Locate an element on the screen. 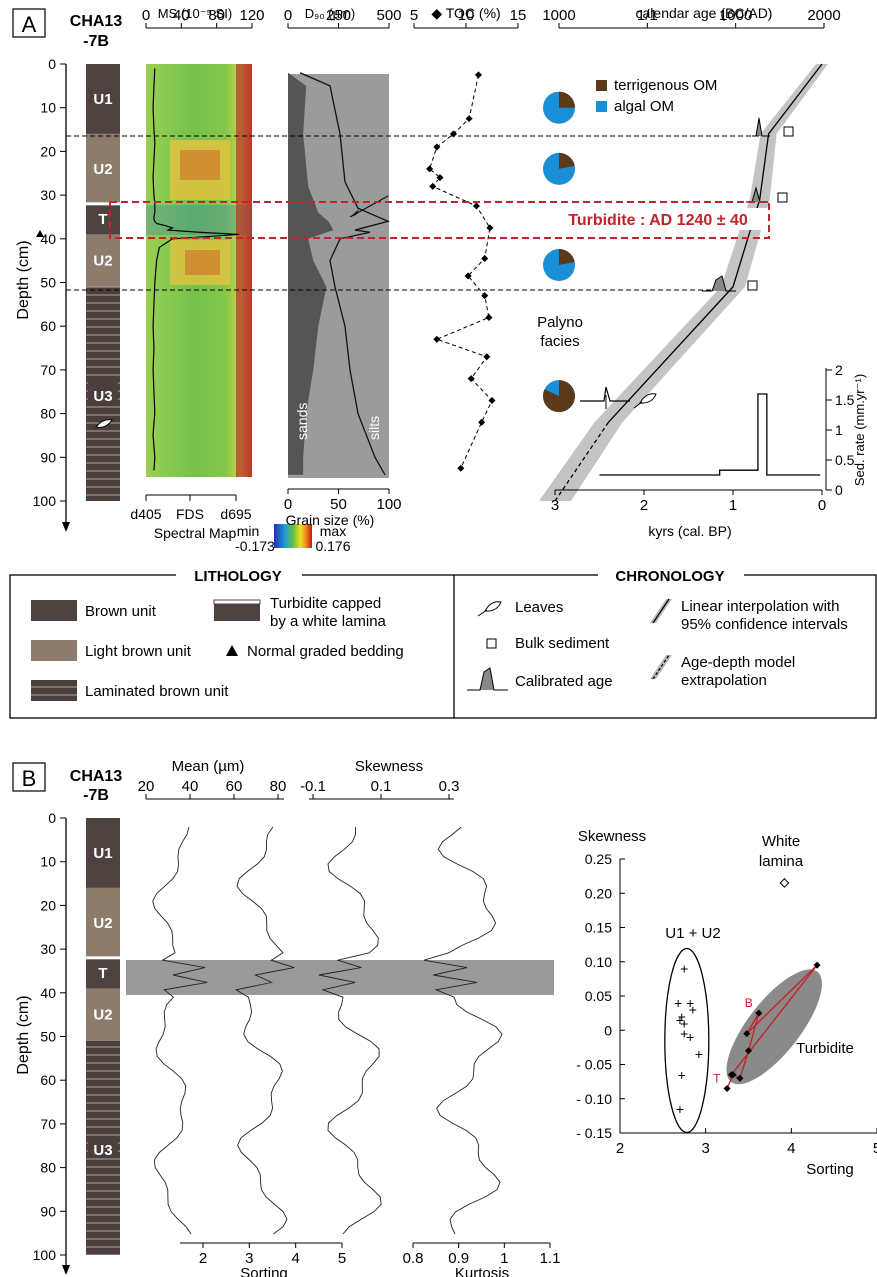  depth-tick-label: 80 is located at coordinates (48, 414).